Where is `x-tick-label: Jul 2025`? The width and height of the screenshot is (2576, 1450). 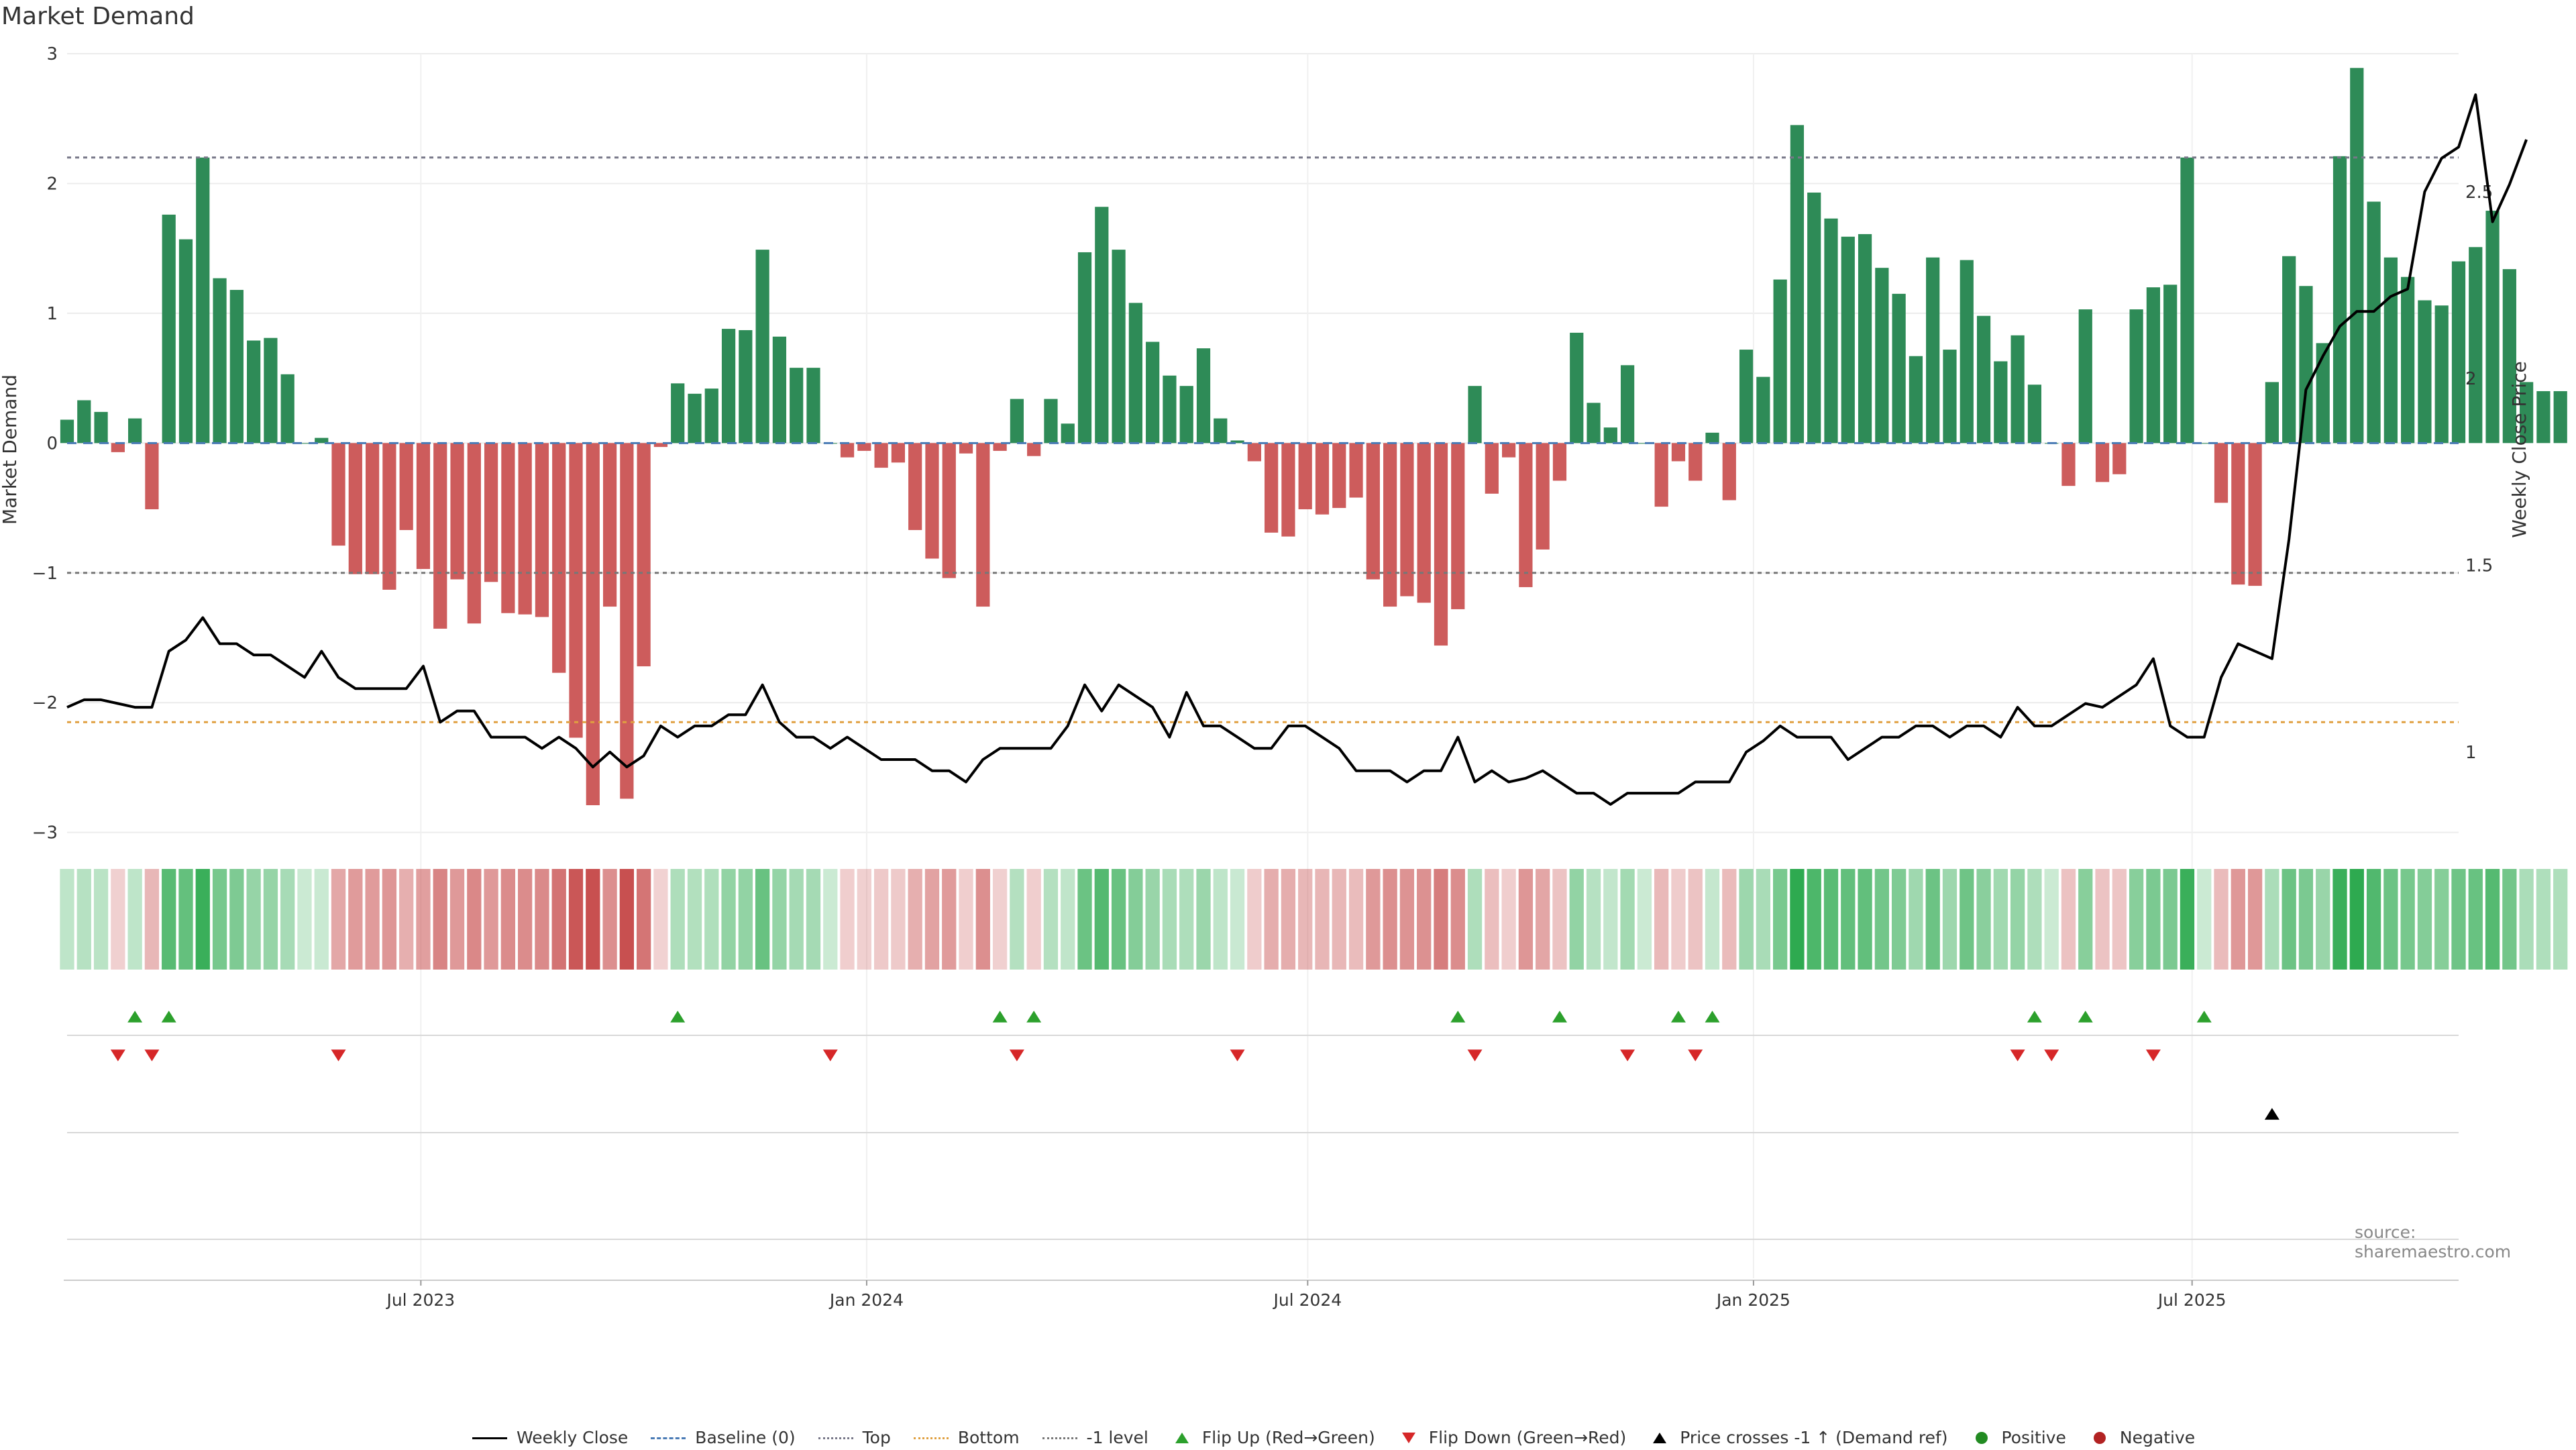
x-tick-label: Jul 2025 is located at coordinates (2191, 1300).